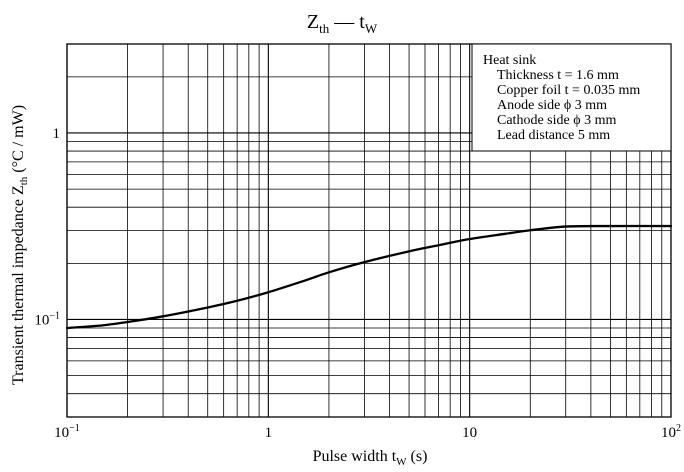 The height and width of the screenshot is (472, 684). What do you see at coordinates (509, 60) in the screenshot?
I see `legend-line: Heat sink` at bounding box center [509, 60].